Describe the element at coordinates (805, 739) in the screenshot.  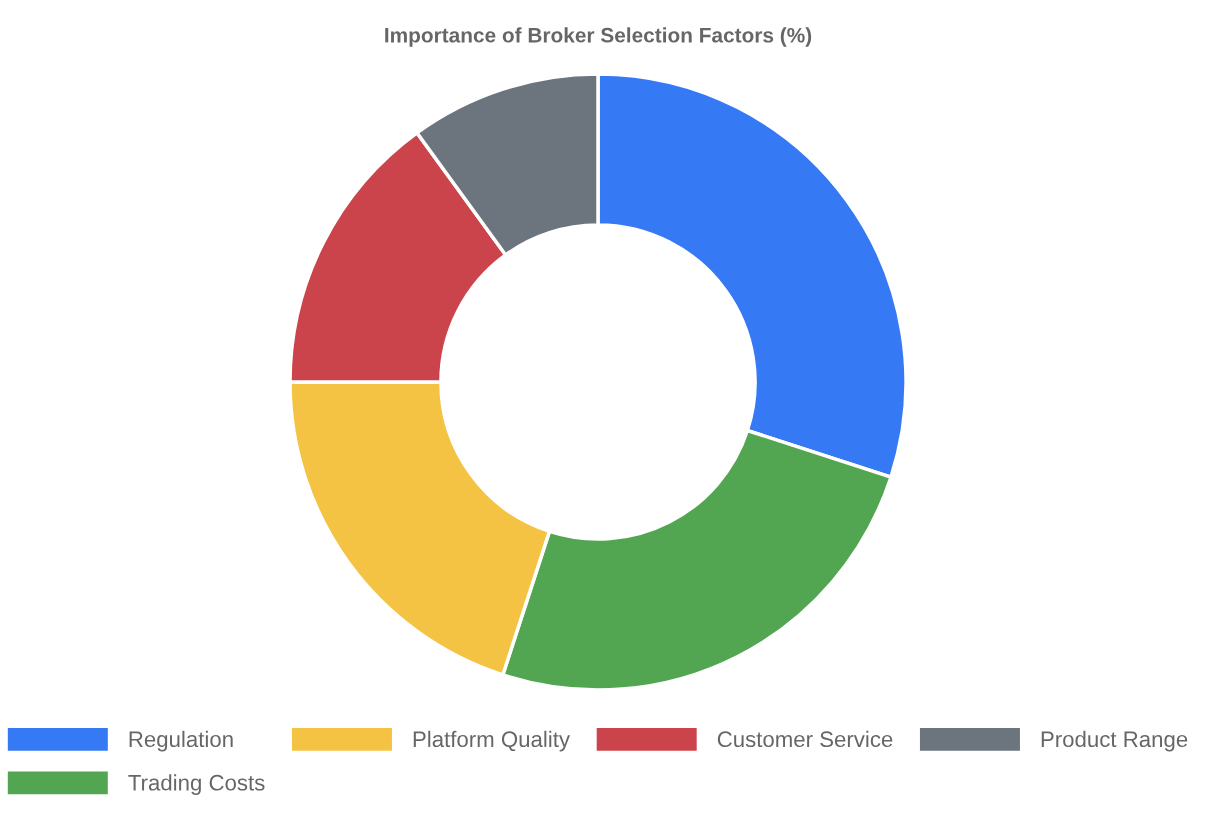
I see `legend-label: Customer Service` at that location.